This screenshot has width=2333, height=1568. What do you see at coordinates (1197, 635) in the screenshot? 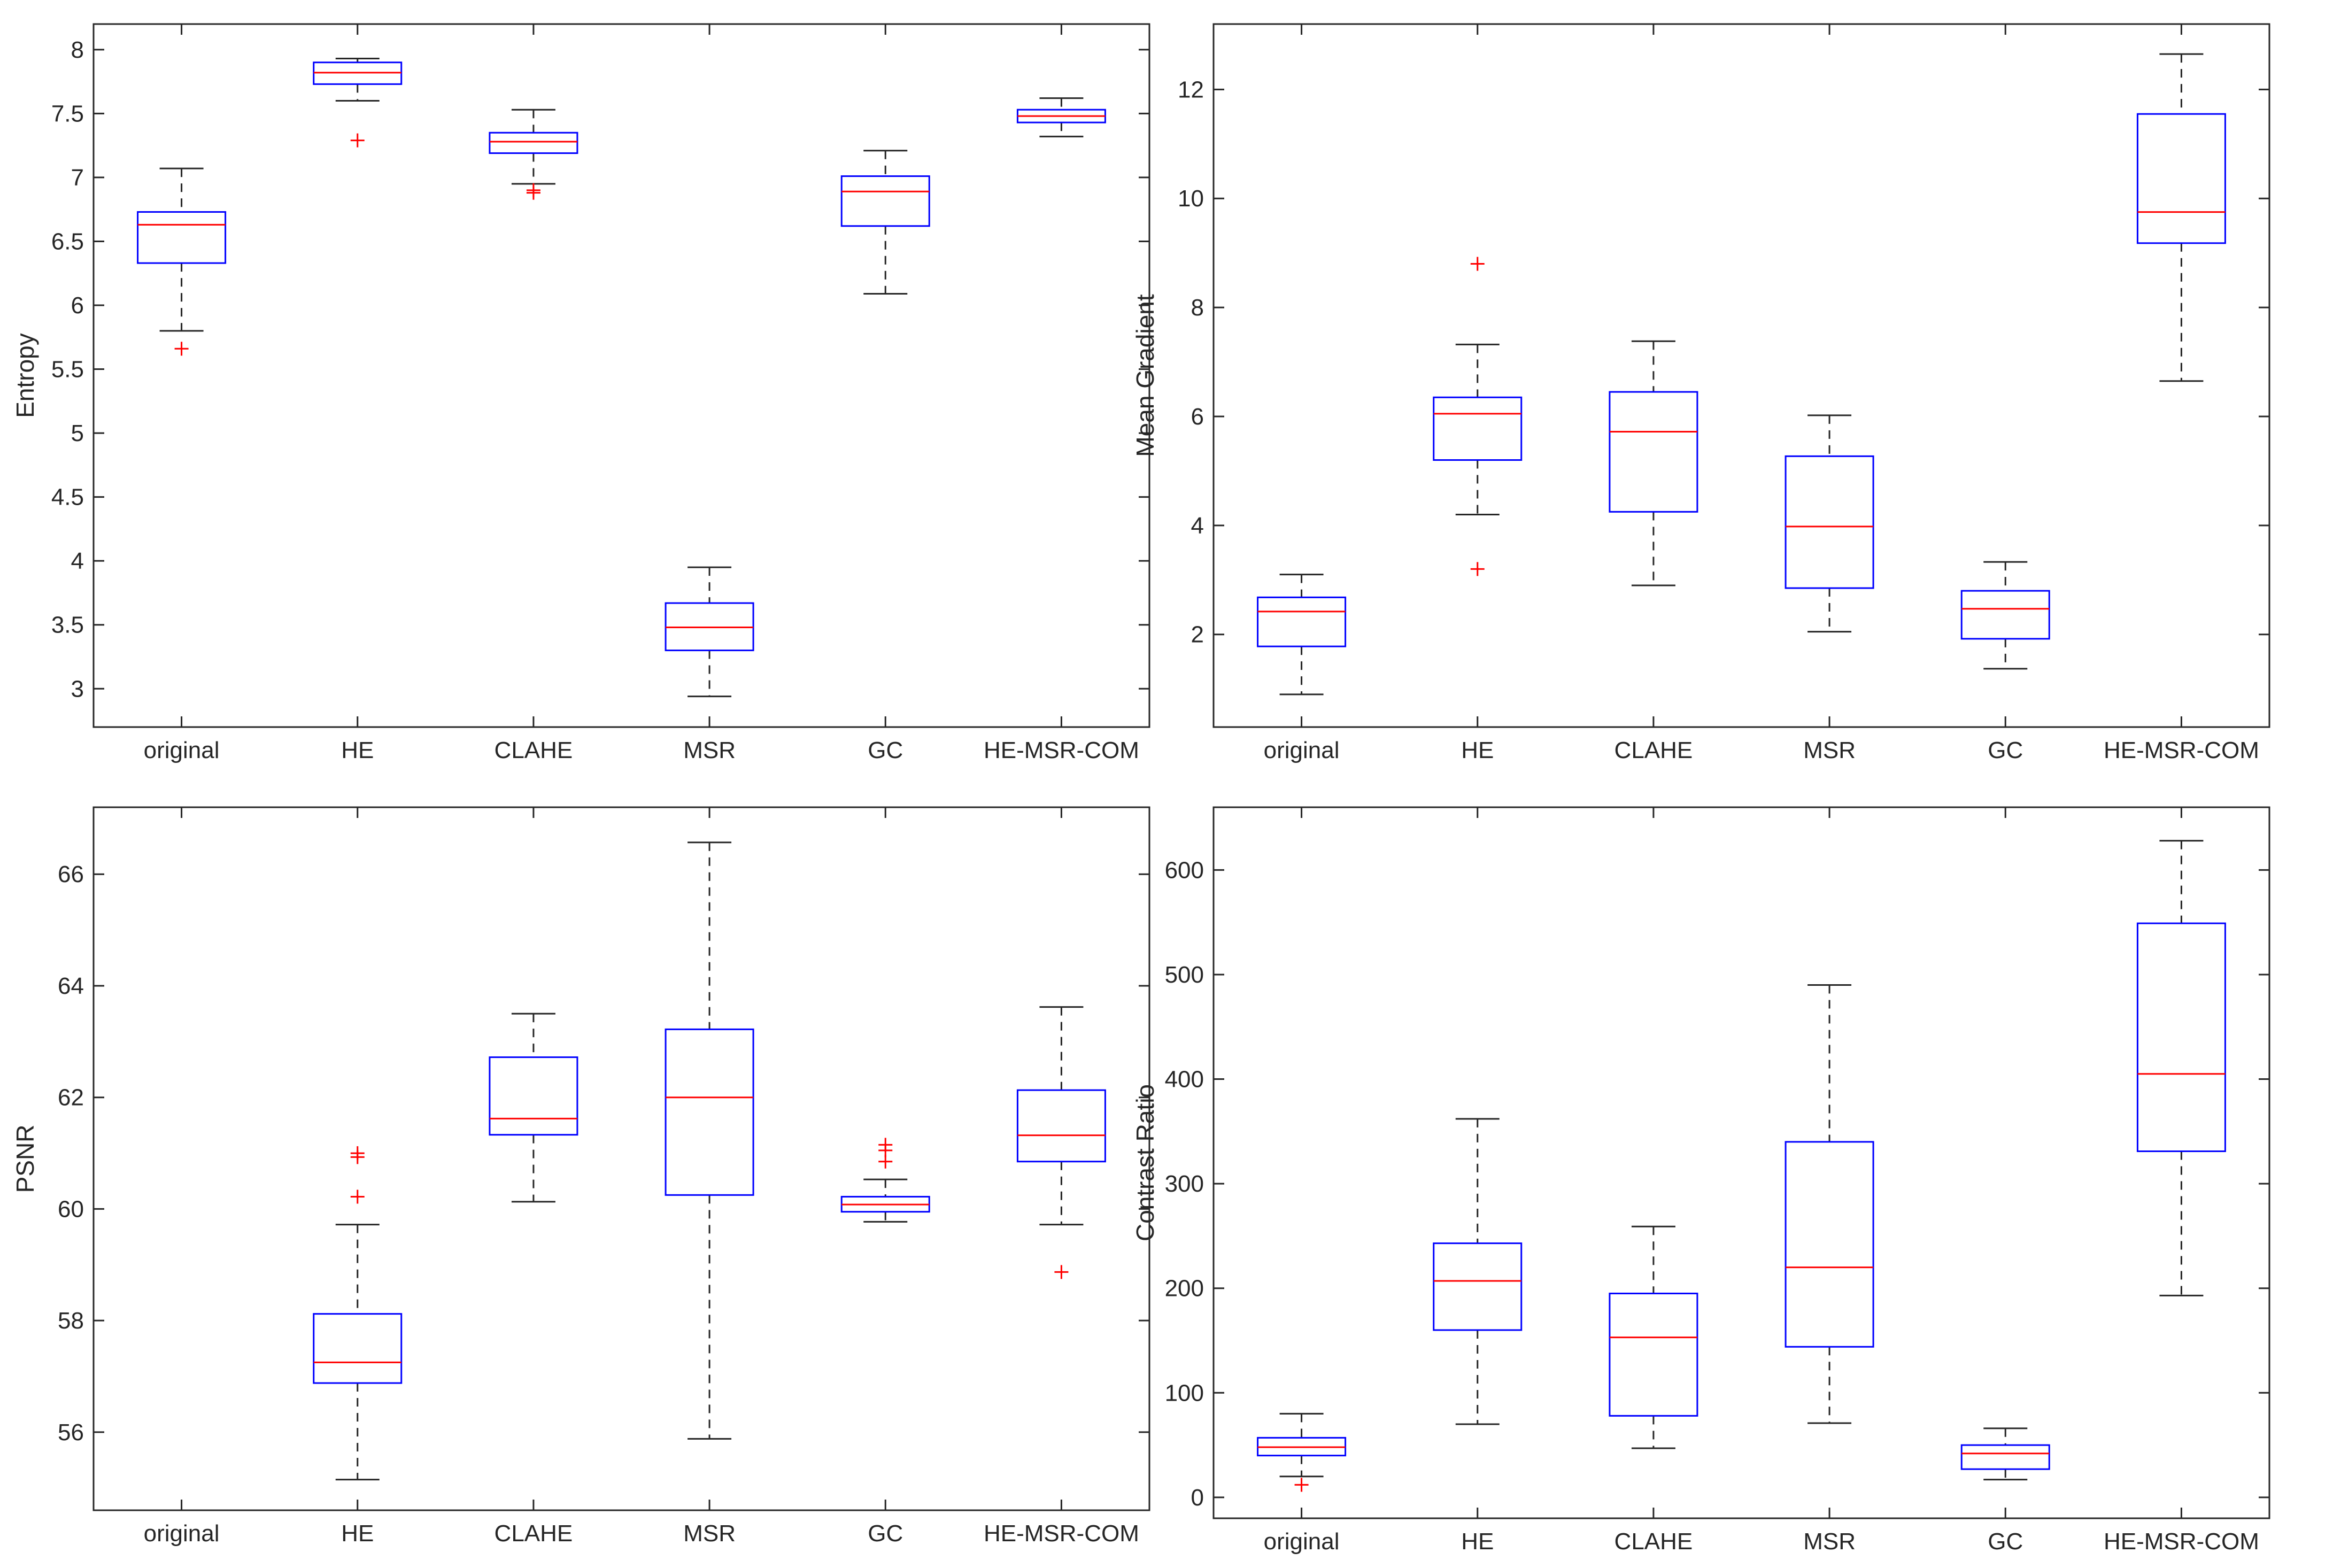
I see `y-tick-label: 2` at bounding box center [1197, 635].